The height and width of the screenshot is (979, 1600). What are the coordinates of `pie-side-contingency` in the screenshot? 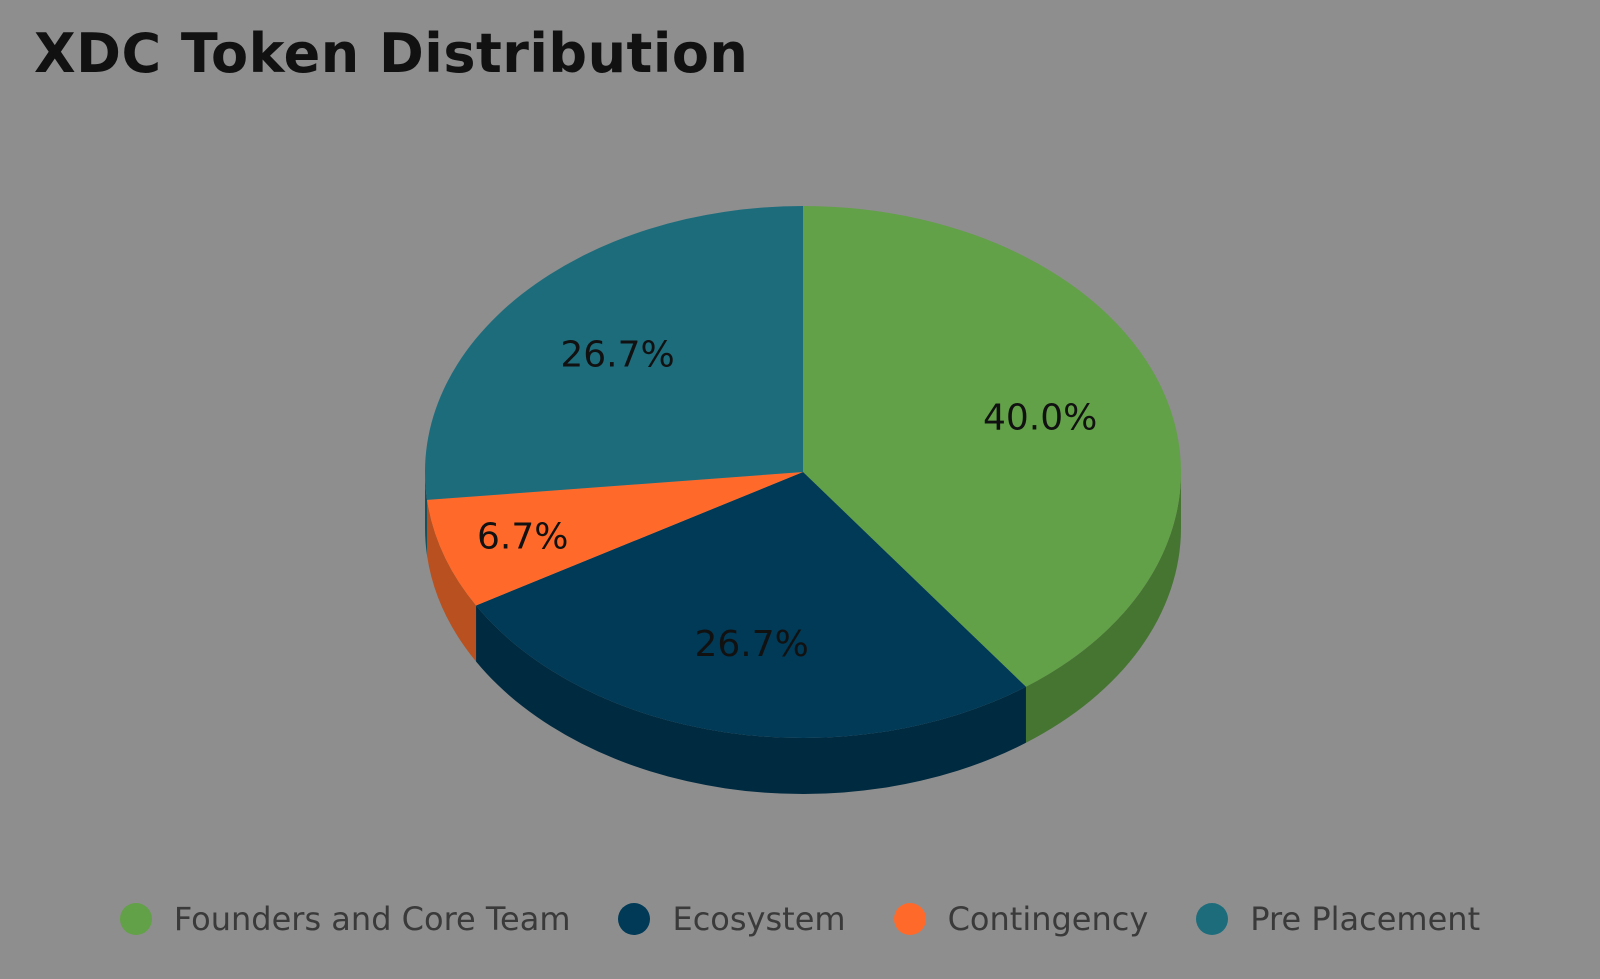 It's located at (452, 580).